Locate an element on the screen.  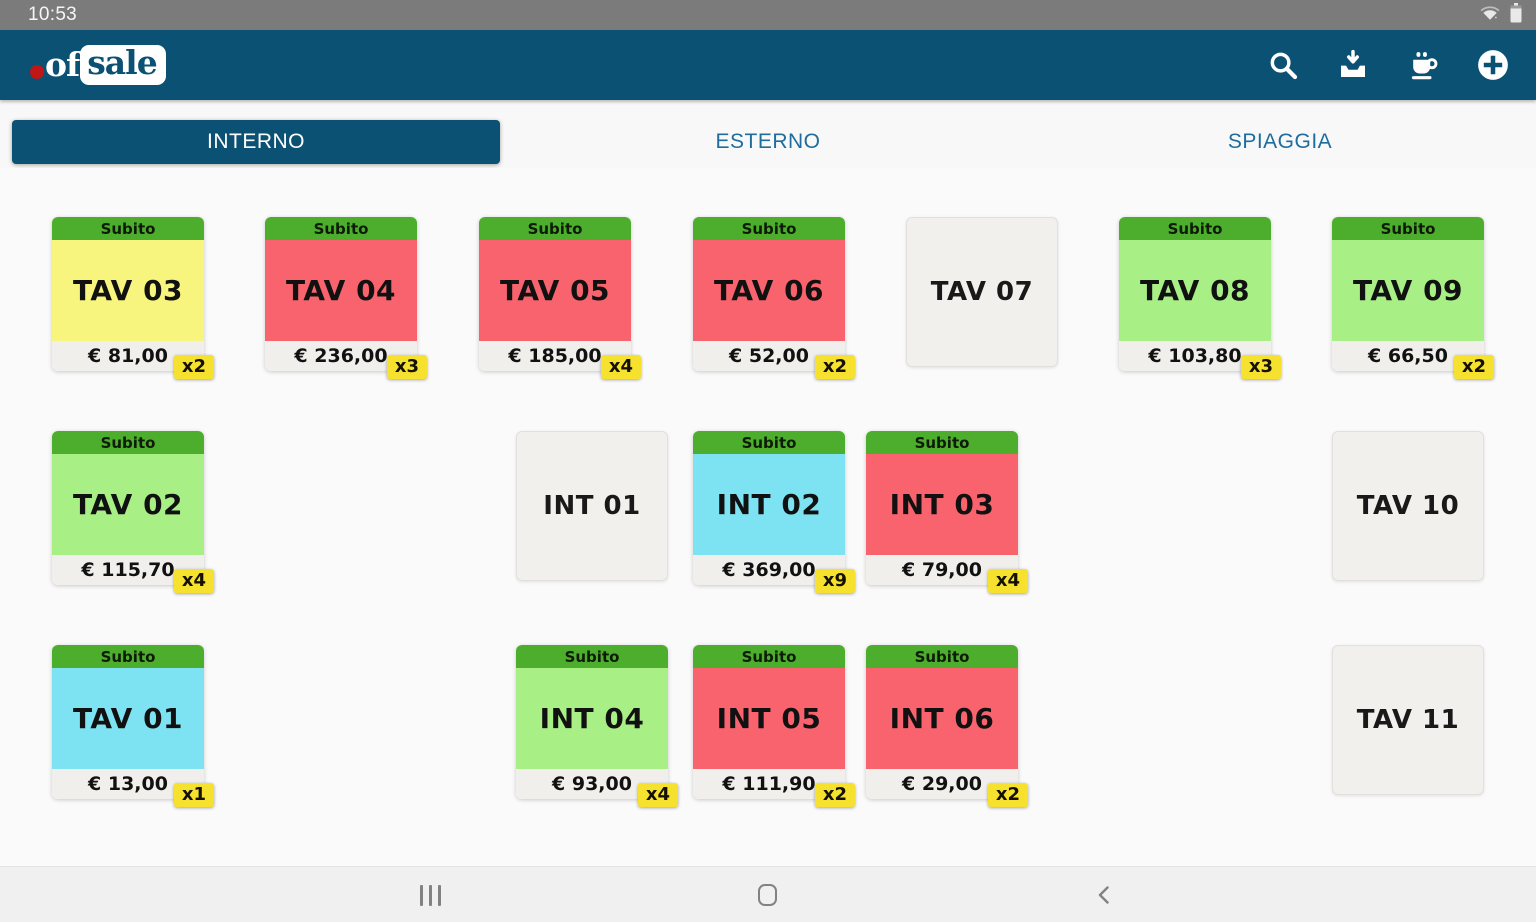
table-card-tav-11: TAV 11 is located at coordinates (1408, 720).